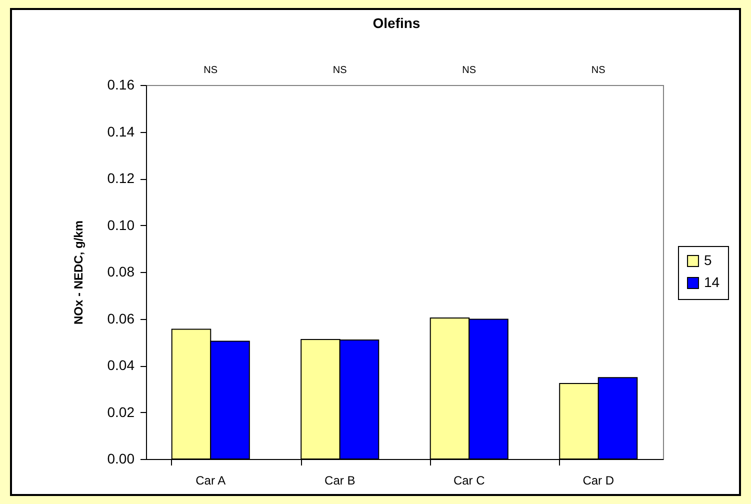 This screenshot has height=504, width=751. I want to click on x-tick-label: Car D, so click(598, 481).